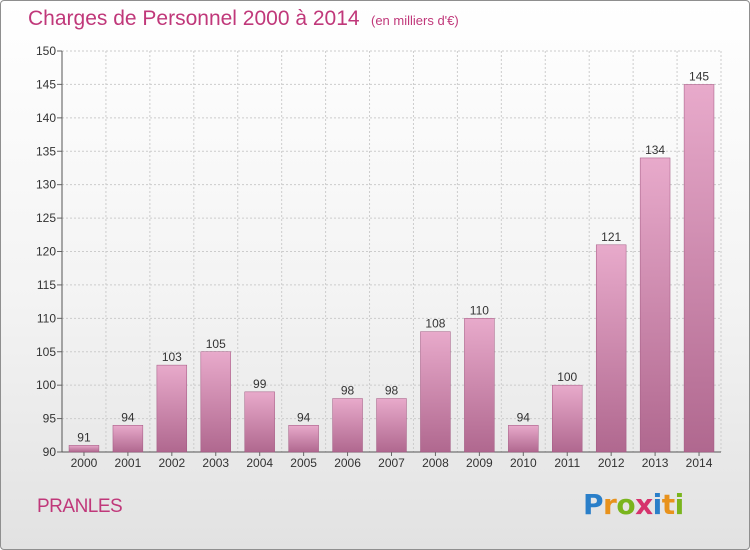  What do you see at coordinates (593, 504) in the screenshot?
I see `logo-letter: P` at bounding box center [593, 504].